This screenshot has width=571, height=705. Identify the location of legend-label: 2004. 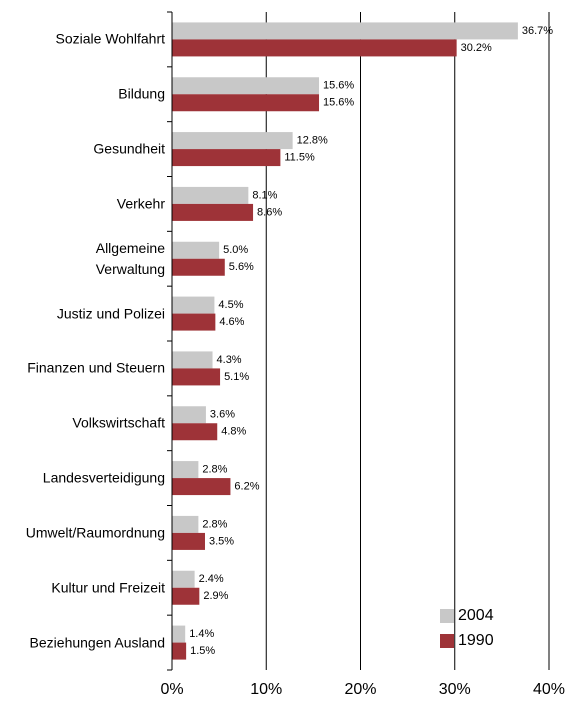
(476, 615).